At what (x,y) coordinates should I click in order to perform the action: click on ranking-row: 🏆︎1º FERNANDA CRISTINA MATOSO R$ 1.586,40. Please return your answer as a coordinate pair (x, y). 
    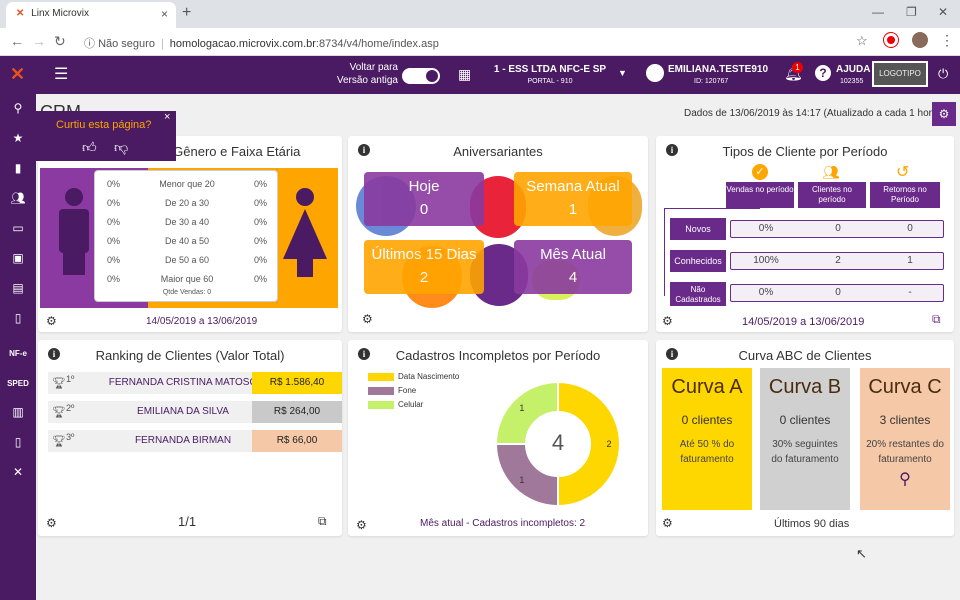
    Looking at the image, I should click on (195, 383).